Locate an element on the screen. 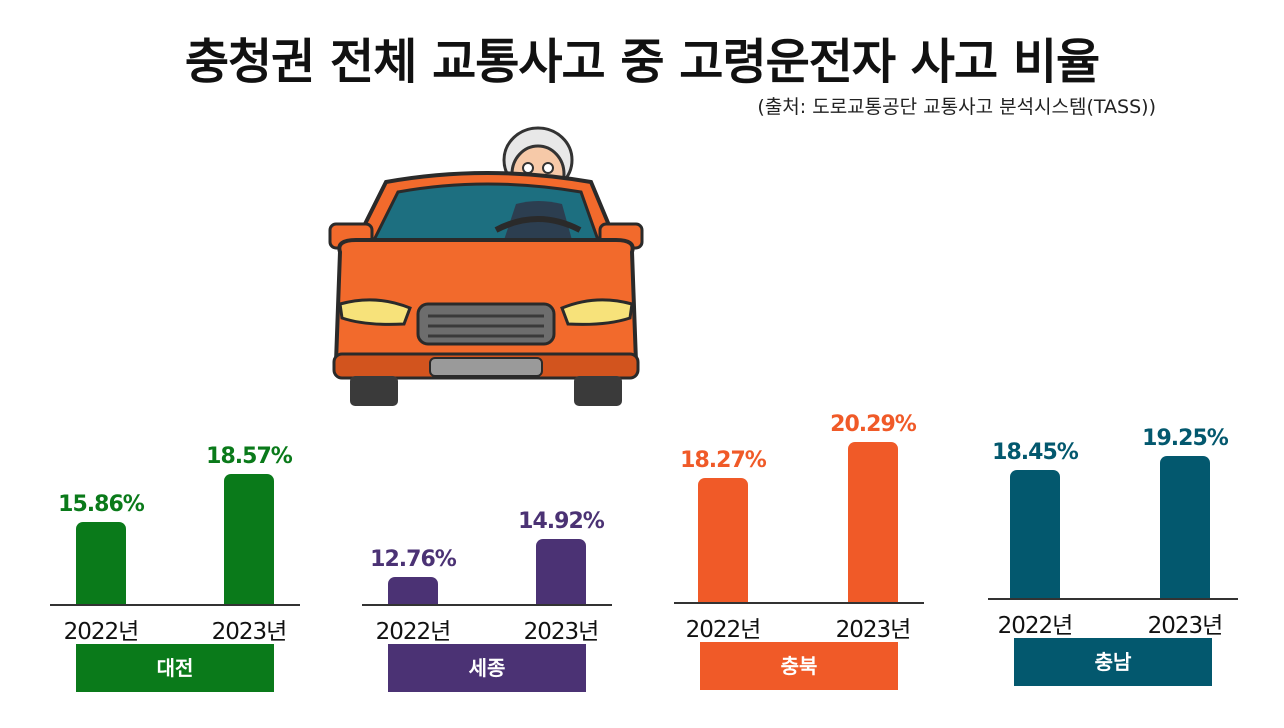 The height and width of the screenshot is (728, 1284). chart-title: 충청권 전체 교통사고 중 고령운전자 사고 비율 is located at coordinates (642, 62).